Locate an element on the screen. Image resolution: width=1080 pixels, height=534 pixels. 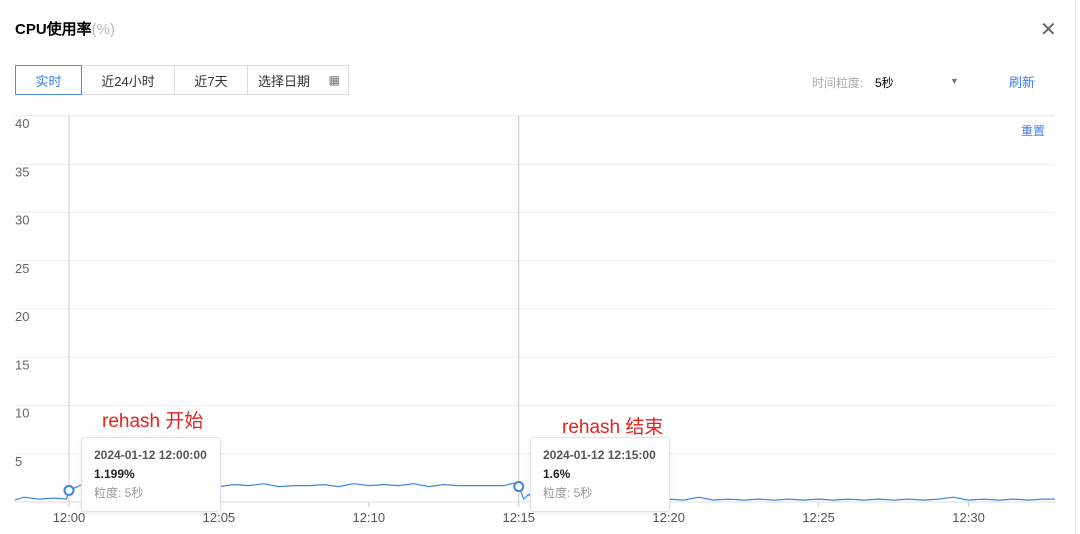
tab-label: 实时 is located at coordinates (48, 81).